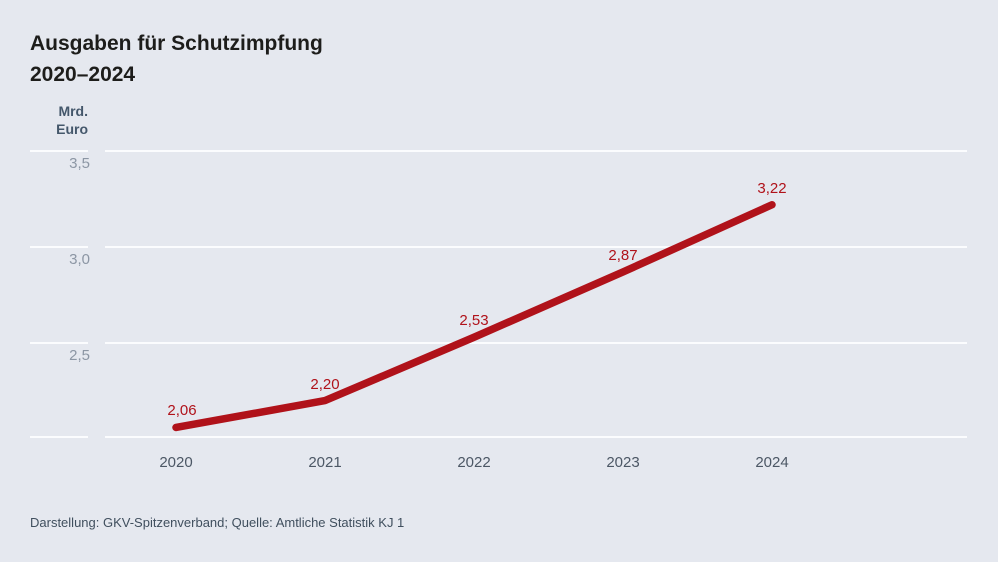 This screenshot has width=998, height=562. I want to click on data-point-label: 2,87, so click(623, 255).